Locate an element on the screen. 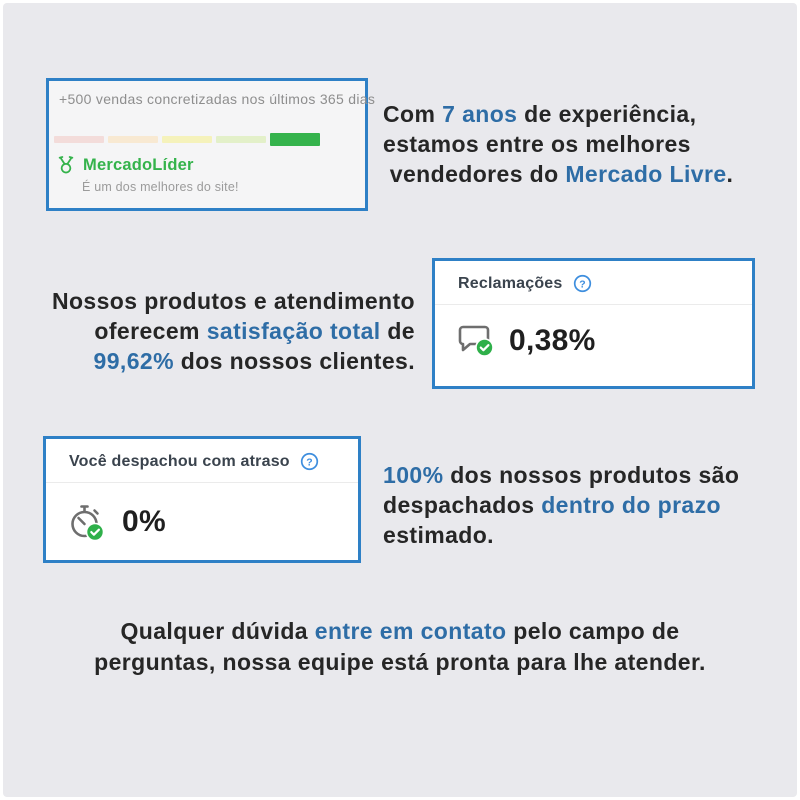  highlighted-text: 99,62% is located at coordinates (133, 361).